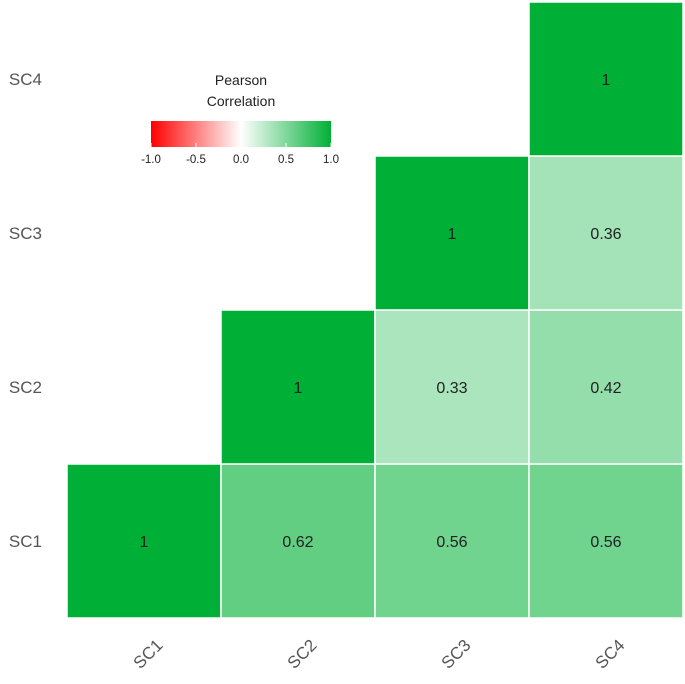 The height and width of the screenshot is (684, 685). I want to click on cell-value-label: 0.62, so click(297, 542).